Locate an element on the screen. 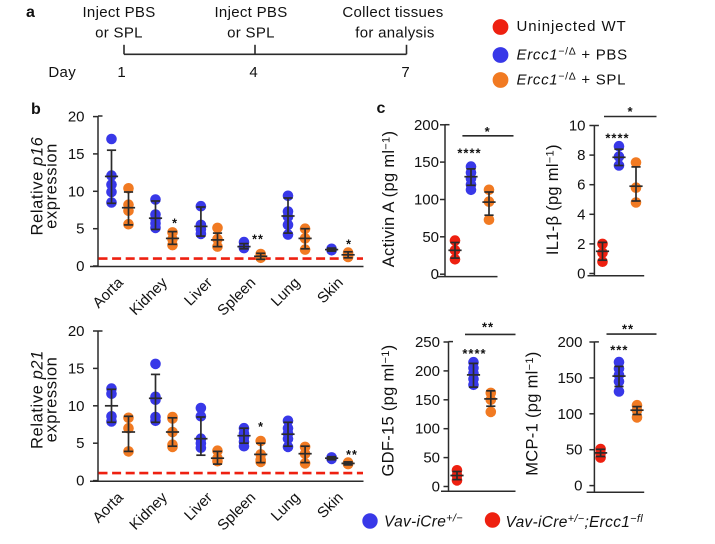 This screenshot has width=715, height=544. svg-text: 7 is located at coordinates (405, 72).